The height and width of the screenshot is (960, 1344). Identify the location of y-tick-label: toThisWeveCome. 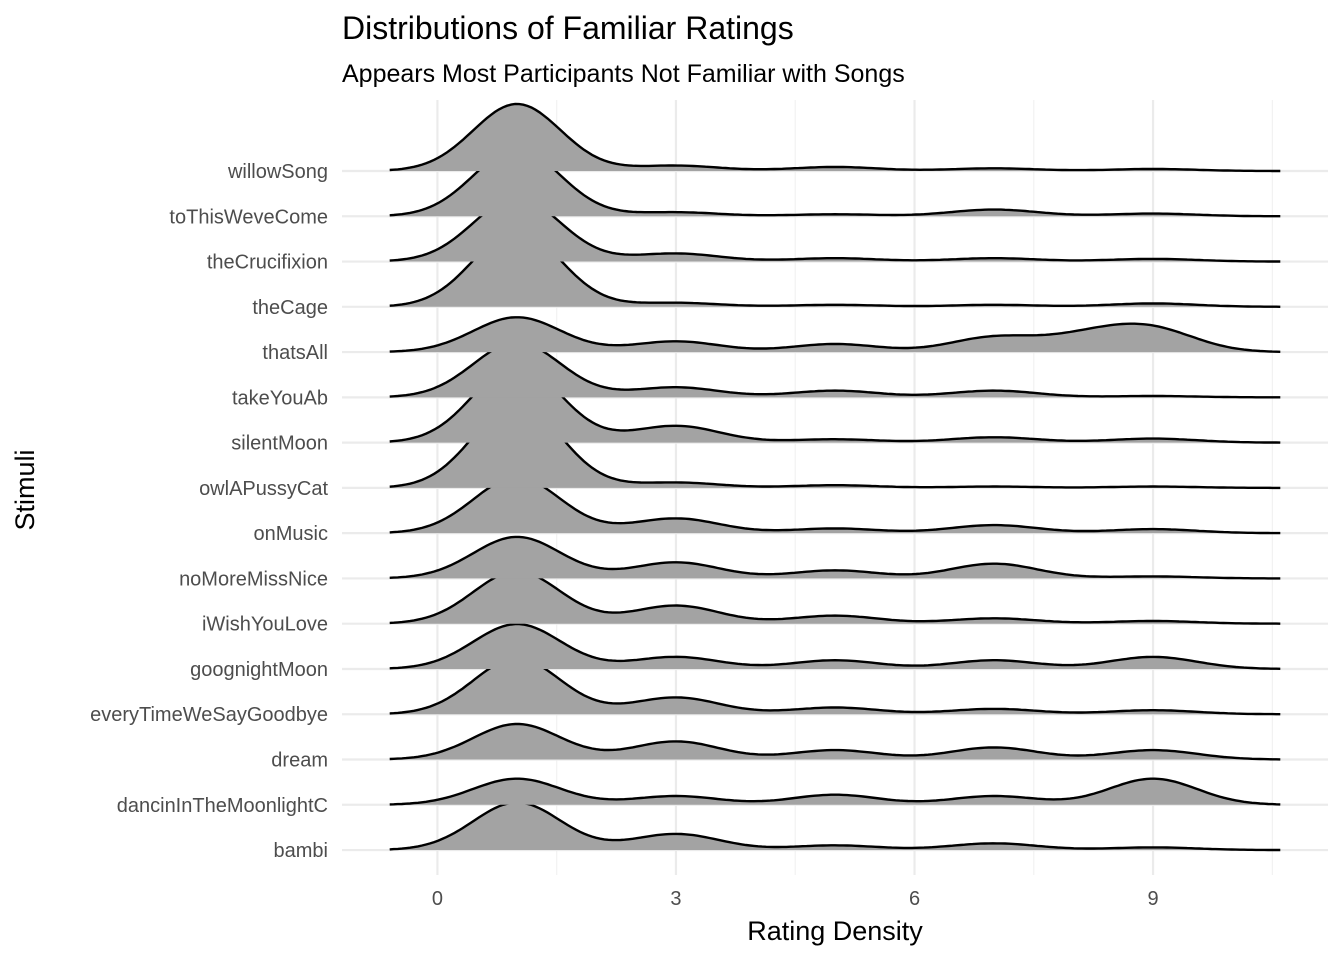
(248, 217).